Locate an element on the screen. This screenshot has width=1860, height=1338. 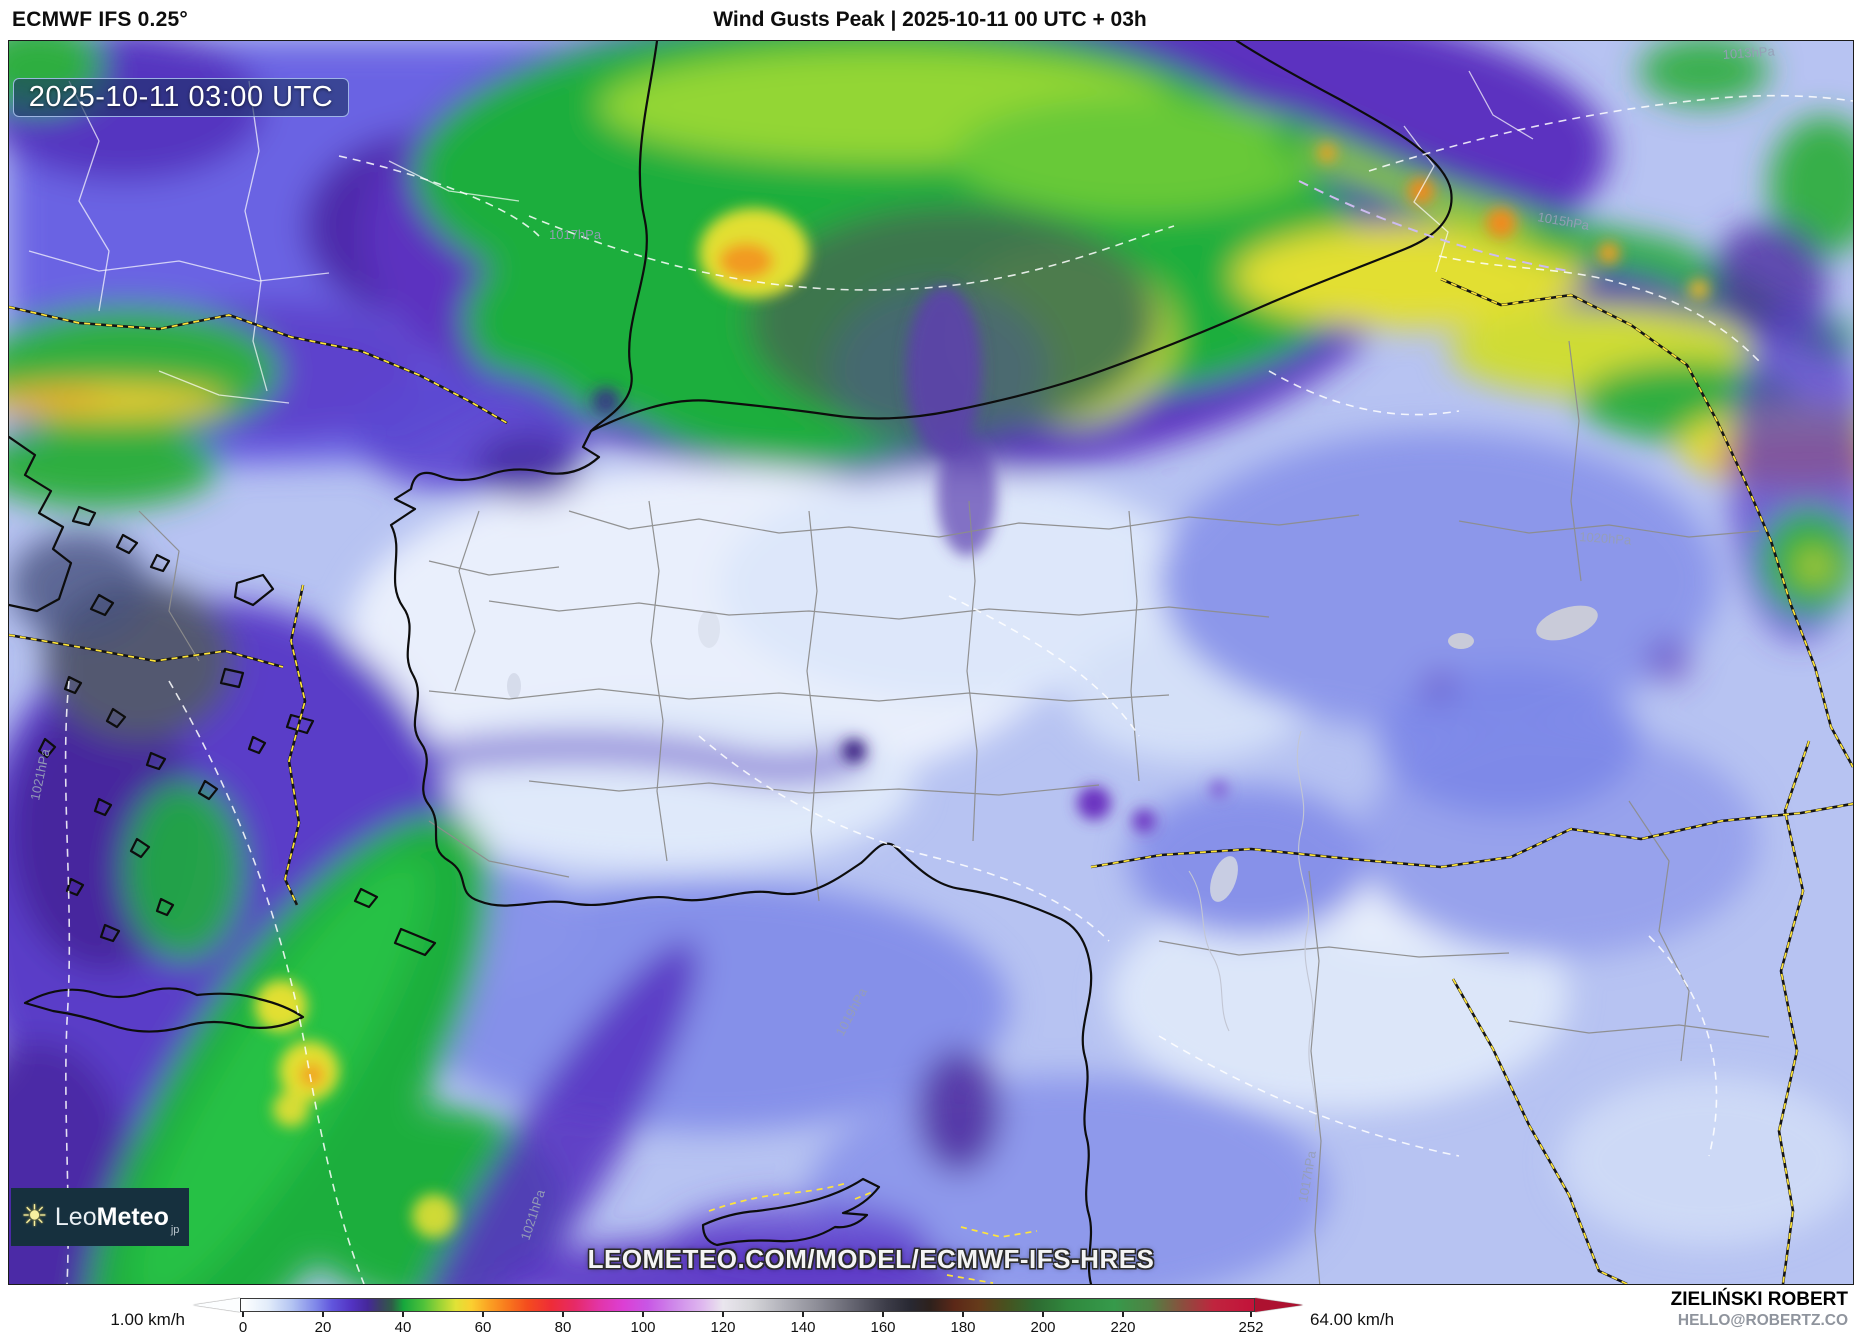
pressure-label: 1013hPa is located at coordinates (1749, 52).